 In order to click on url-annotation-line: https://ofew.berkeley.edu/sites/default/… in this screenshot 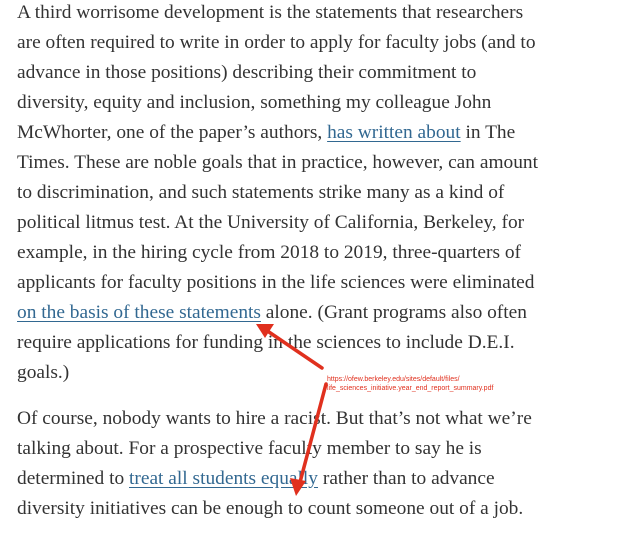, I will do `click(393, 379)`.